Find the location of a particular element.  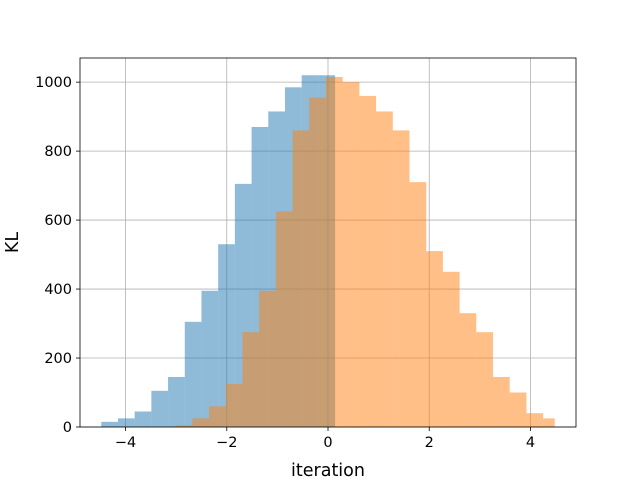

y-tick-label: 800 is located at coordinates (58, 152).